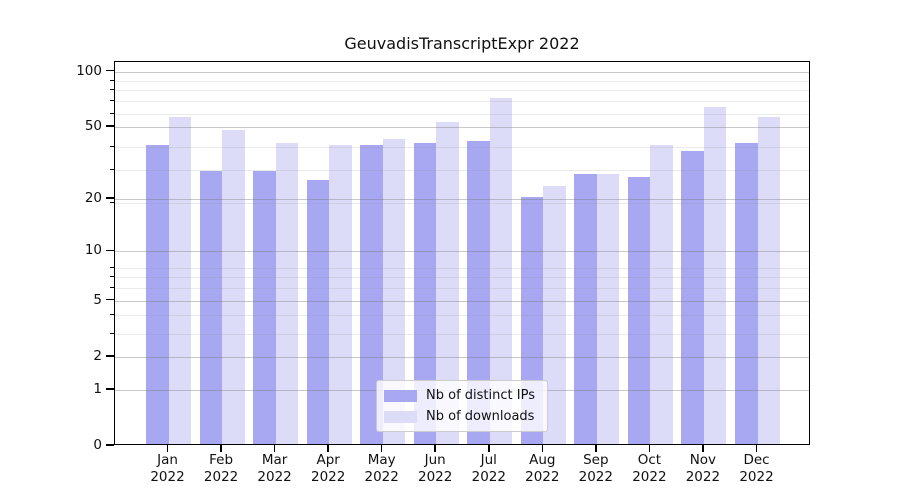 Image resolution: width=900 pixels, height=500 pixels. I want to click on x-tick-label-month: Oct, so click(649, 460).